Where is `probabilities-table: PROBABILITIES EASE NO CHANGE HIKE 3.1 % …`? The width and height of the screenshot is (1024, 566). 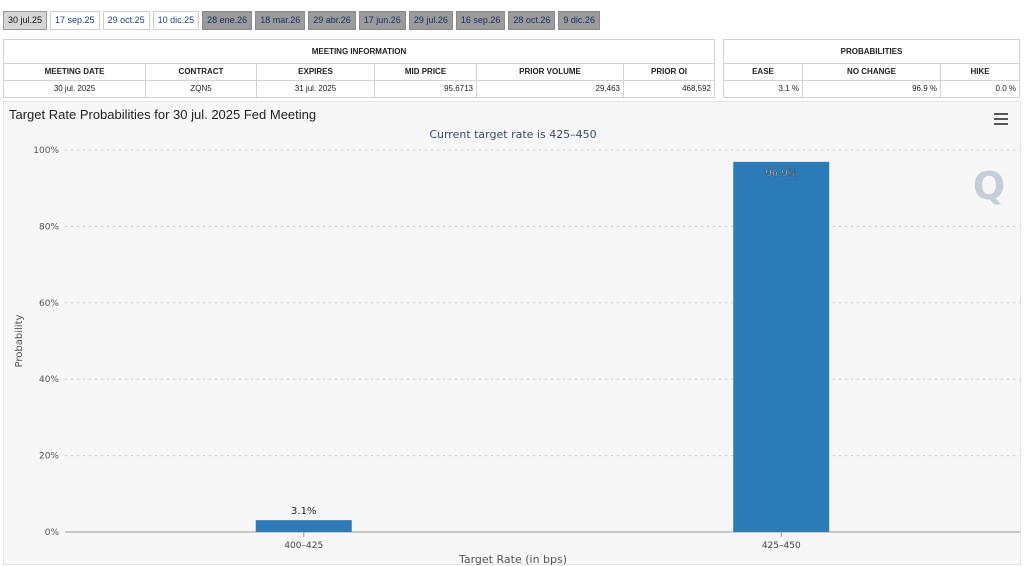
probabilities-table: PROBABILITIES EASE NO CHANGE HIKE 3.1 % … is located at coordinates (871, 68).